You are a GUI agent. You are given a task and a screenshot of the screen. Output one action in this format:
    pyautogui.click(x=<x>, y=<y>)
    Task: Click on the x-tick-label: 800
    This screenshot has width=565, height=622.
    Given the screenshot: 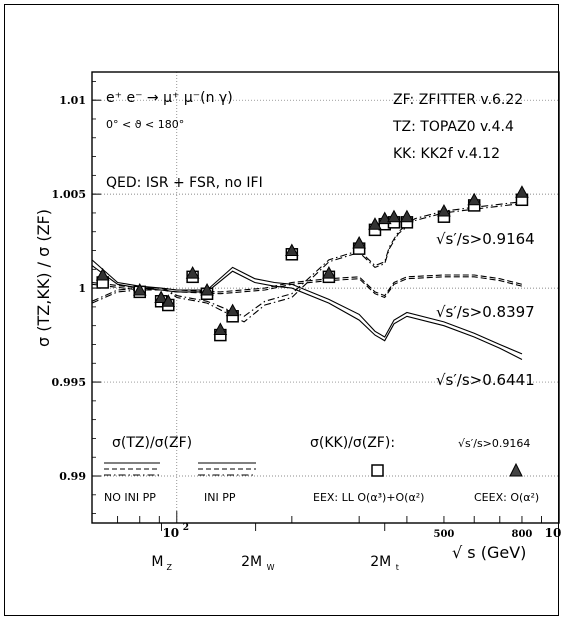 What is the action you would take?
    pyautogui.click(x=522, y=534)
    